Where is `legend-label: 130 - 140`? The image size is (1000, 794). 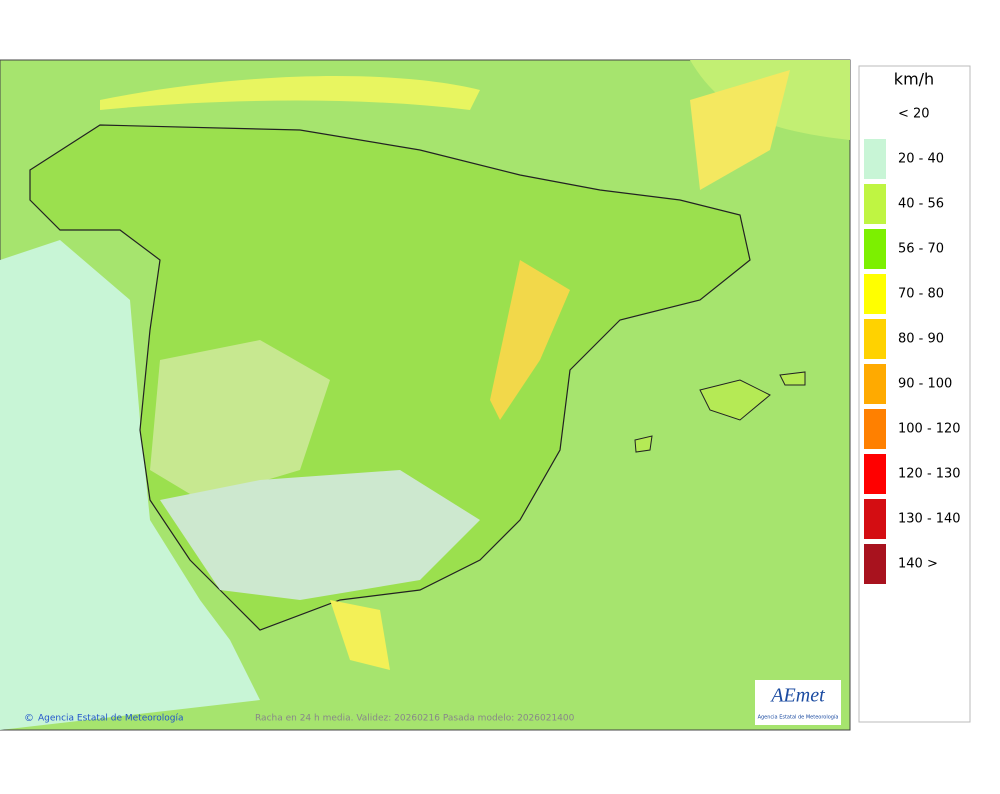
legend-label: 130 - 140 is located at coordinates (929, 519).